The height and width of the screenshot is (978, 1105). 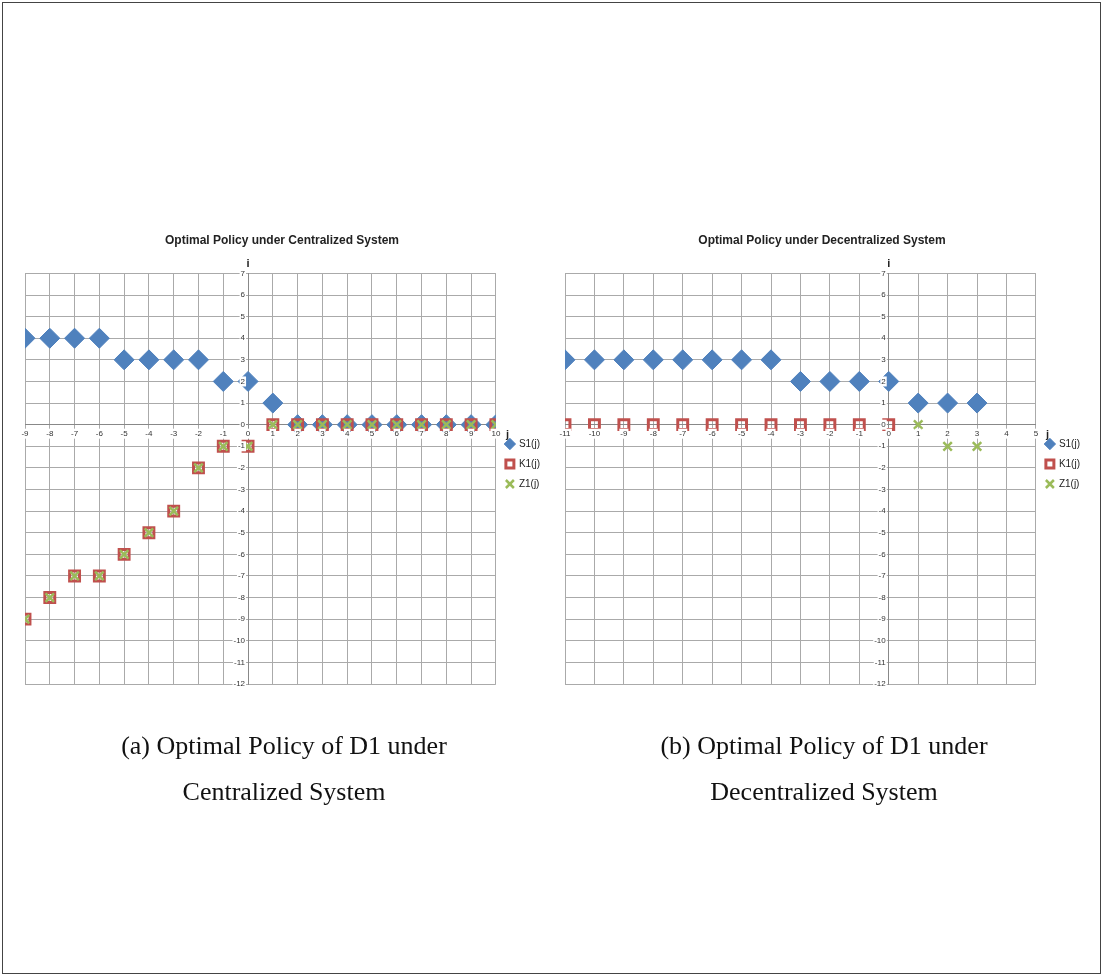 I want to click on text: (a) Optimal Policy of D1 under Centralized System, so click(x=284, y=769).